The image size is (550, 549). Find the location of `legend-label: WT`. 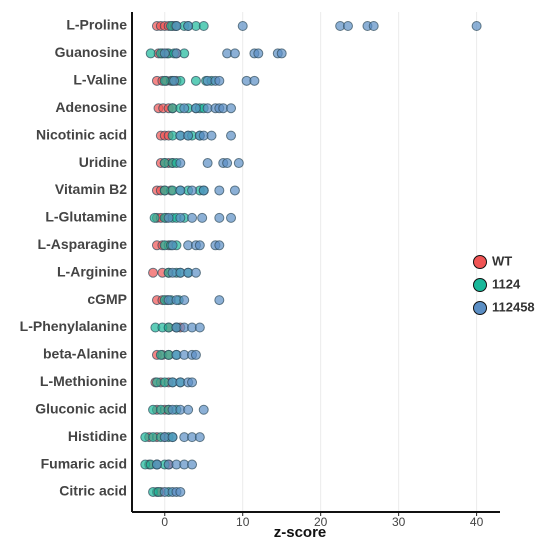

legend-label: WT is located at coordinates (502, 260).